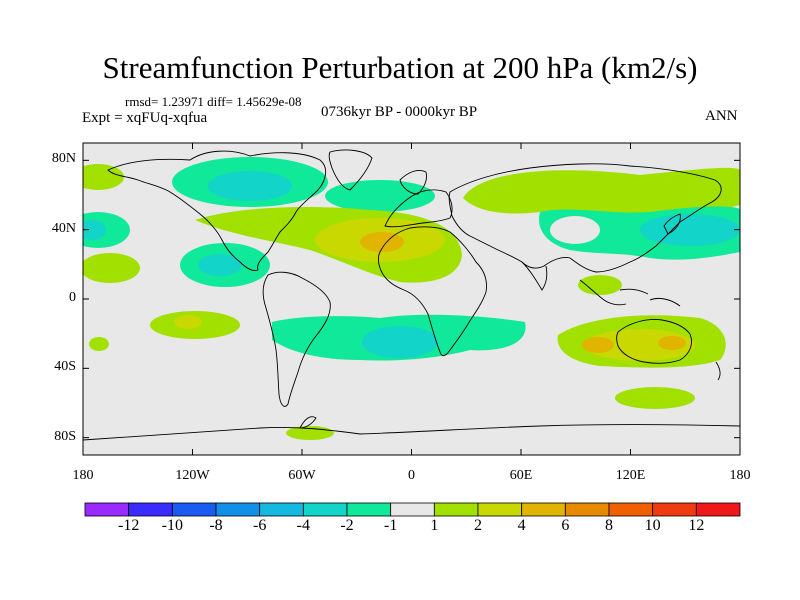 The height and width of the screenshot is (600, 800). I want to click on lon-tick-label: 120E, so click(630, 475).